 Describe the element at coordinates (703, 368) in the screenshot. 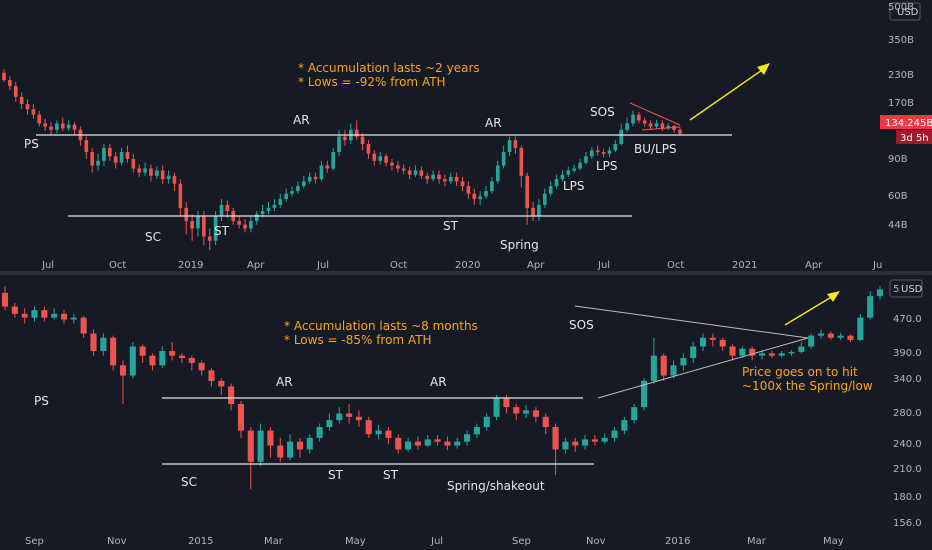

I see `bottom-triangle-lower` at that location.